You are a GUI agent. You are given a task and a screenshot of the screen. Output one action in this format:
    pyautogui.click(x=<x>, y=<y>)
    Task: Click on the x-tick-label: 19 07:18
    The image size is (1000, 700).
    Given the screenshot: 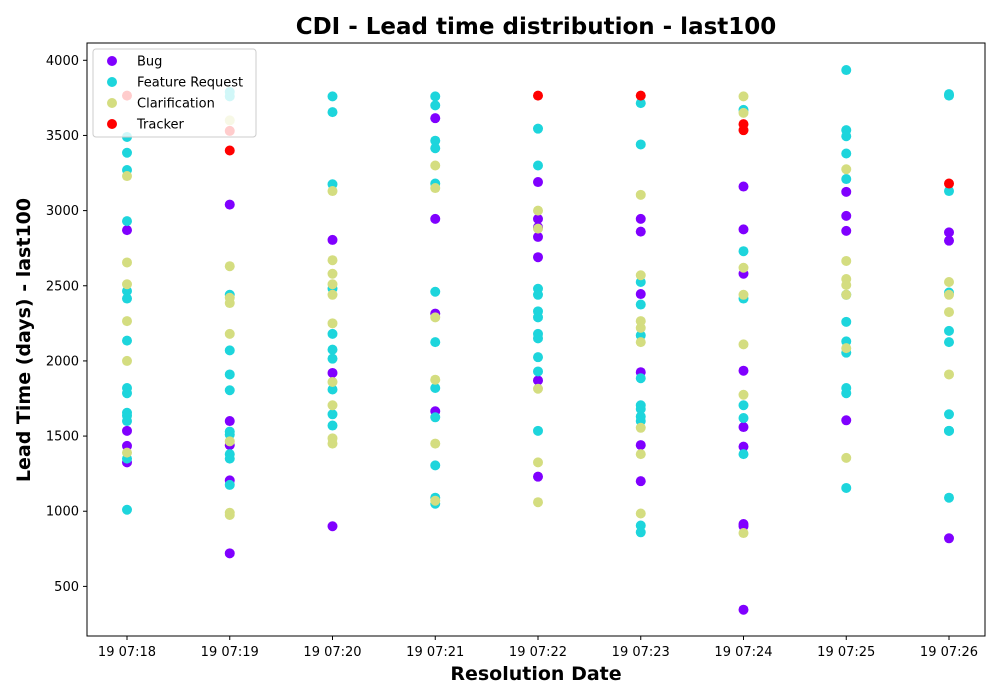 What is the action you would take?
    pyautogui.click(x=127, y=652)
    